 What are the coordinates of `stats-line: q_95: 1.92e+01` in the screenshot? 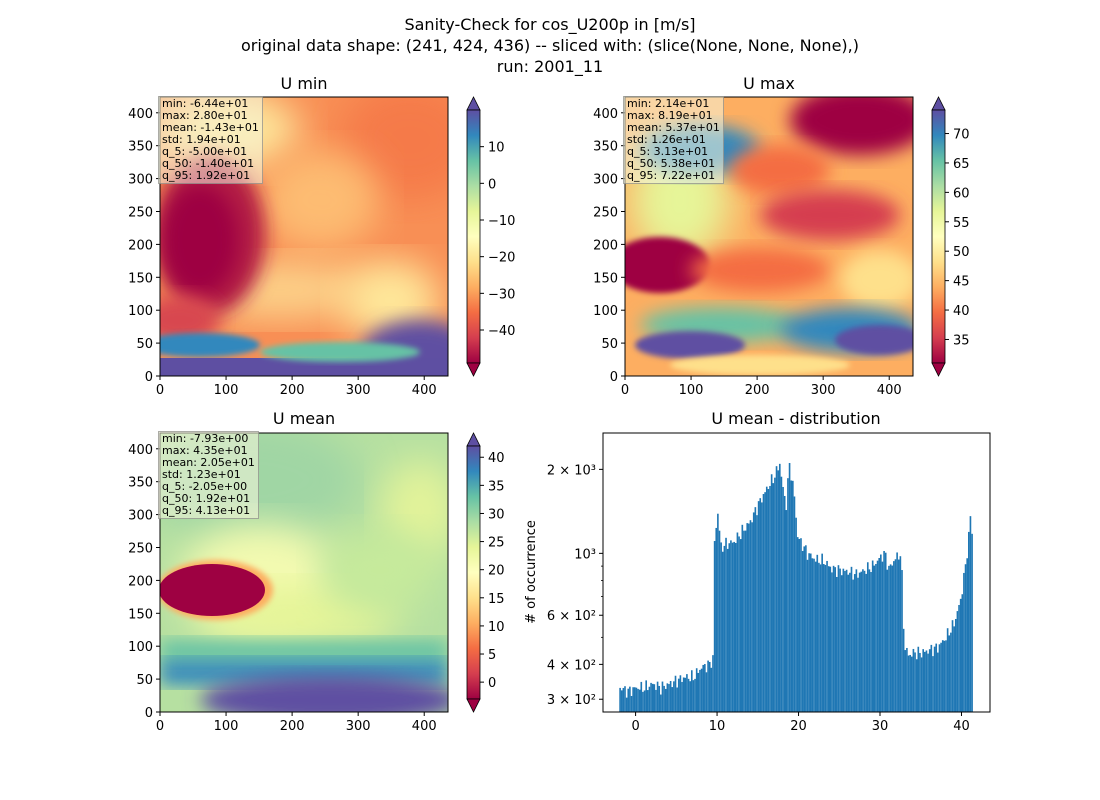 It's located at (206, 175).